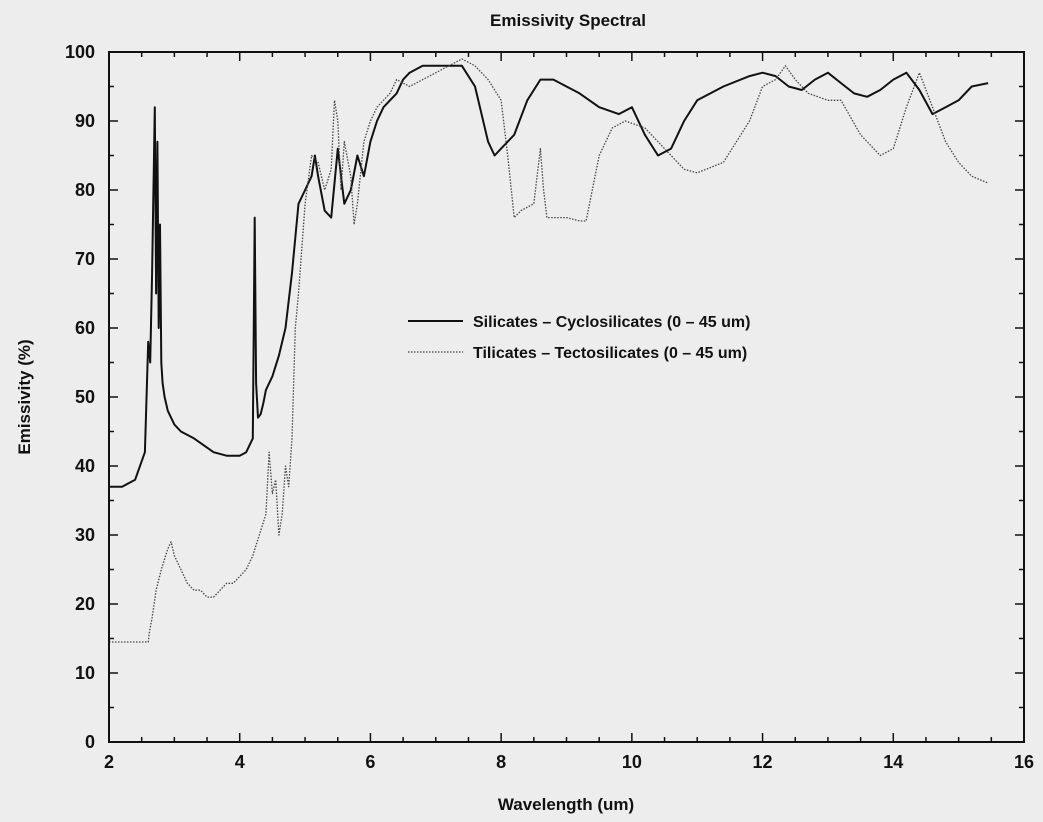  Describe the element at coordinates (85, 466) in the screenshot. I see `y-tick-label: 40` at that location.